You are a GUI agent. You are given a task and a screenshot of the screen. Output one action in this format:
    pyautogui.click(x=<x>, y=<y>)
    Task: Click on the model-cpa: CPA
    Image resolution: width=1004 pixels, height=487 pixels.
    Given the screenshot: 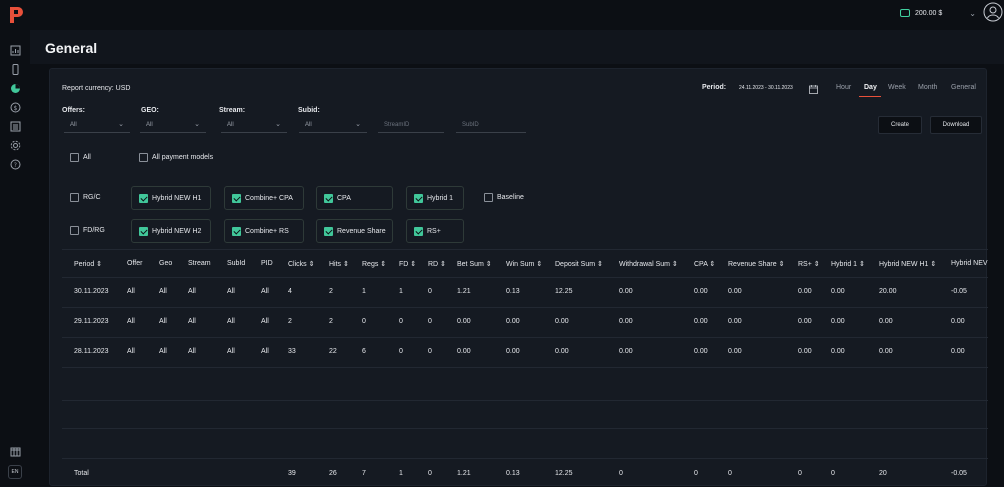 What is the action you would take?
    pyautogui.click(x=354, y=198)
    